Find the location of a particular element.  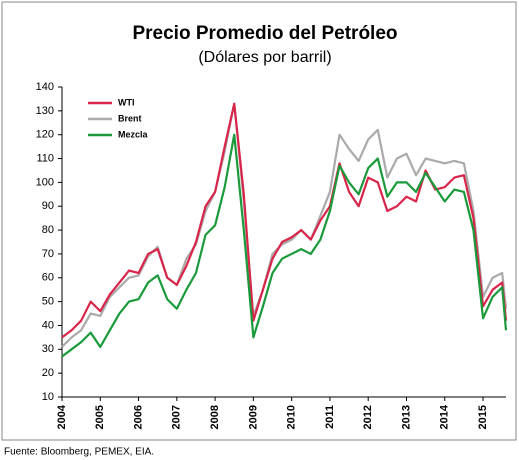

chart-title: Precio Promedio del Petróleo is located at coordinates (264, 33).